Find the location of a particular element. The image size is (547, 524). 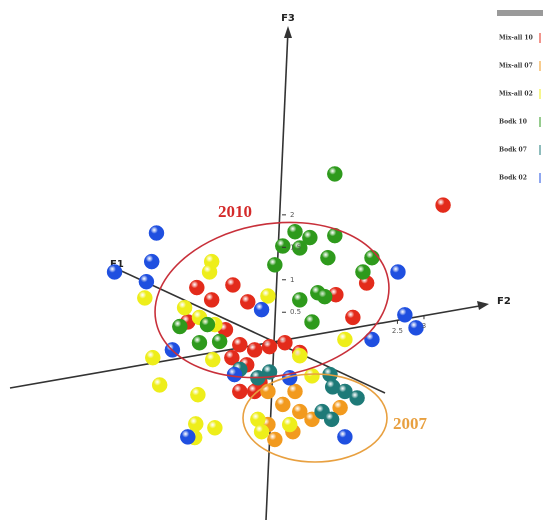

legend-label: Bodk 07 is located at coordinates (513, 150).